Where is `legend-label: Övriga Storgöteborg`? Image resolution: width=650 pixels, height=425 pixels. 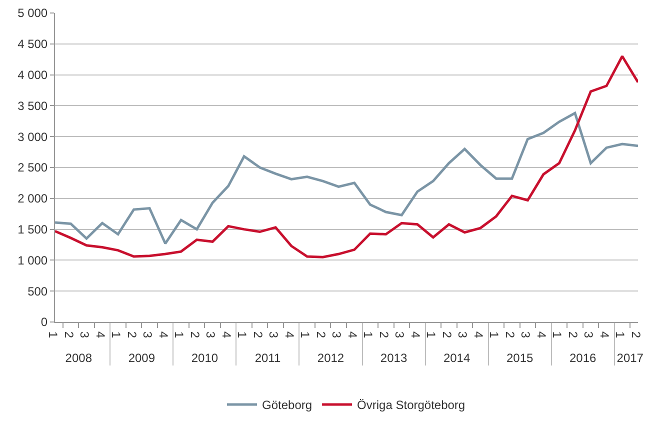 legend-label: Övriga Storgöteborg is located at coordinates (411, 405).